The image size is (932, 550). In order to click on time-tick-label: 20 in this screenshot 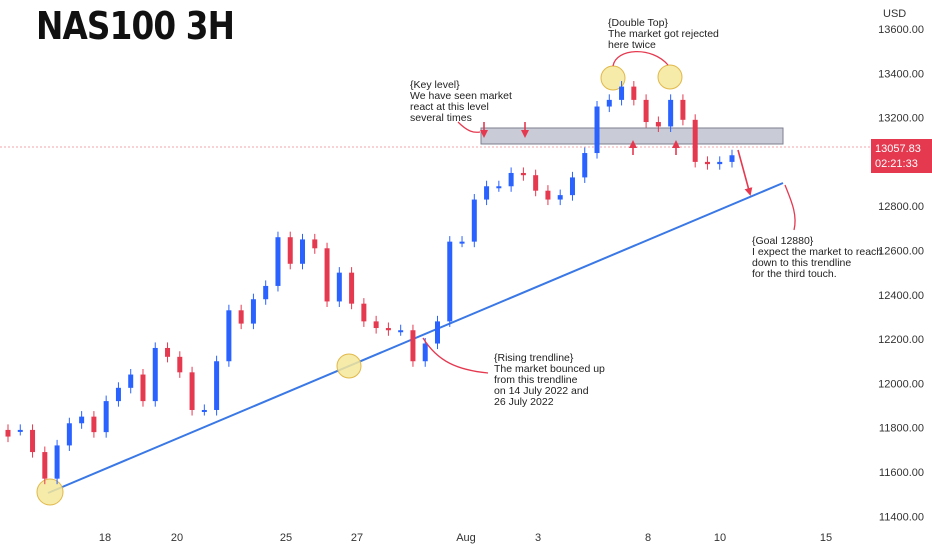, I will do `click(177, 538)`.